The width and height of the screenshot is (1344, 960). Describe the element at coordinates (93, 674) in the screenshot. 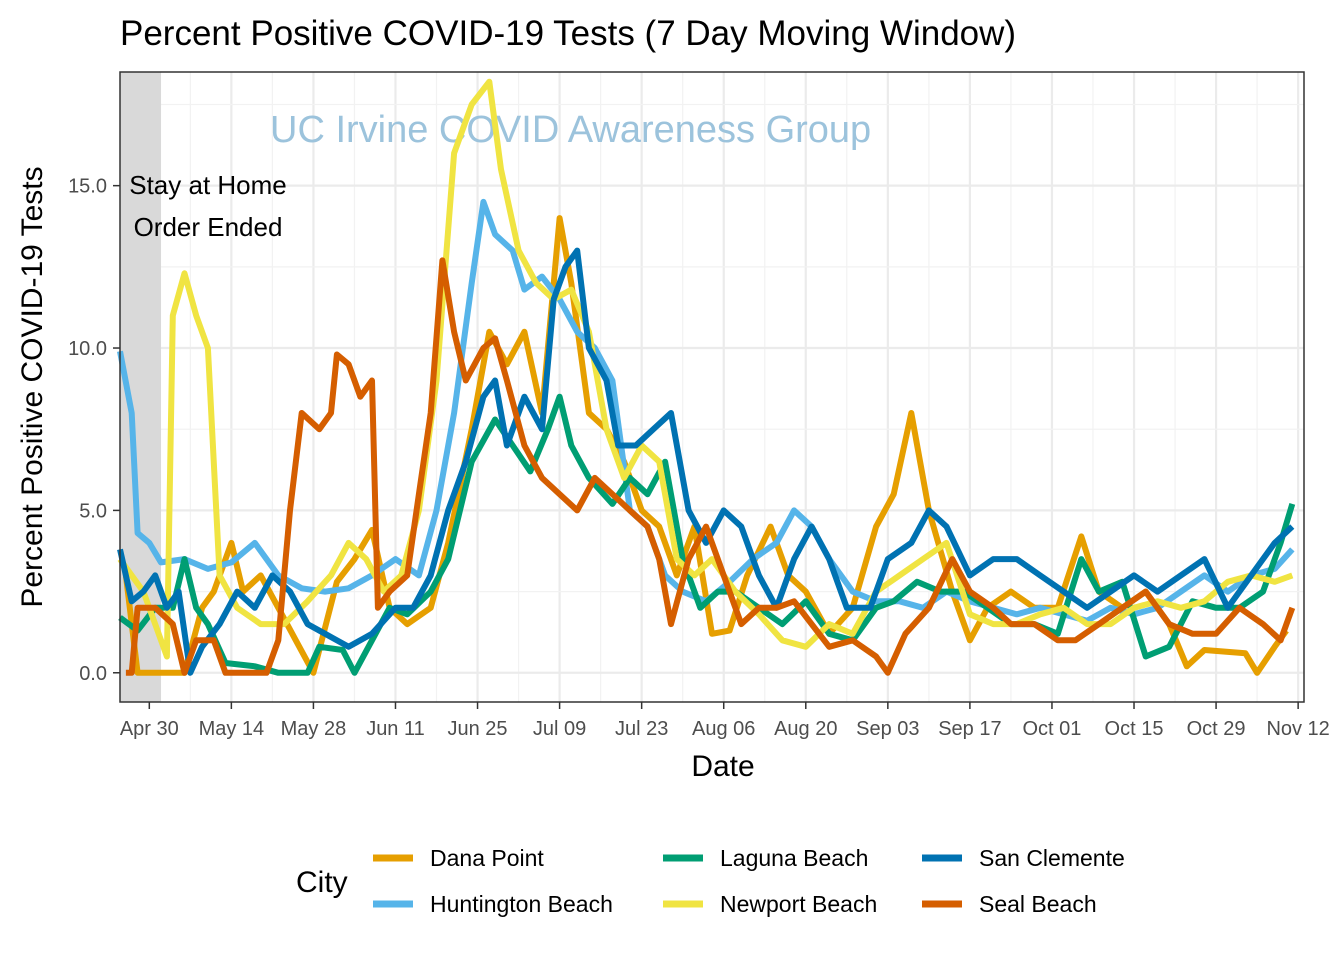

I see `y-tick-label-0: 0.0` at that location.